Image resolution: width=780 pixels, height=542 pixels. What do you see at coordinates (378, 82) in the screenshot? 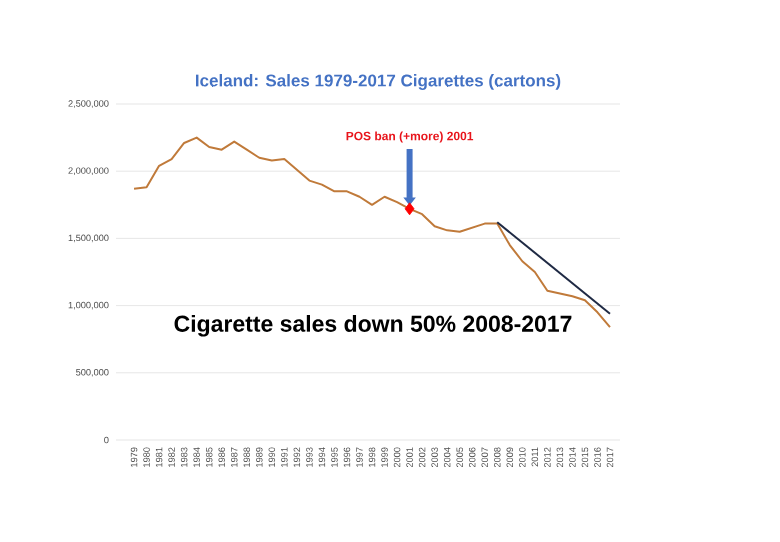
I see `chart-title: Iceland: Sales 1979-2017 Cigarettes (cartons)` at bounding box center [378, 82].